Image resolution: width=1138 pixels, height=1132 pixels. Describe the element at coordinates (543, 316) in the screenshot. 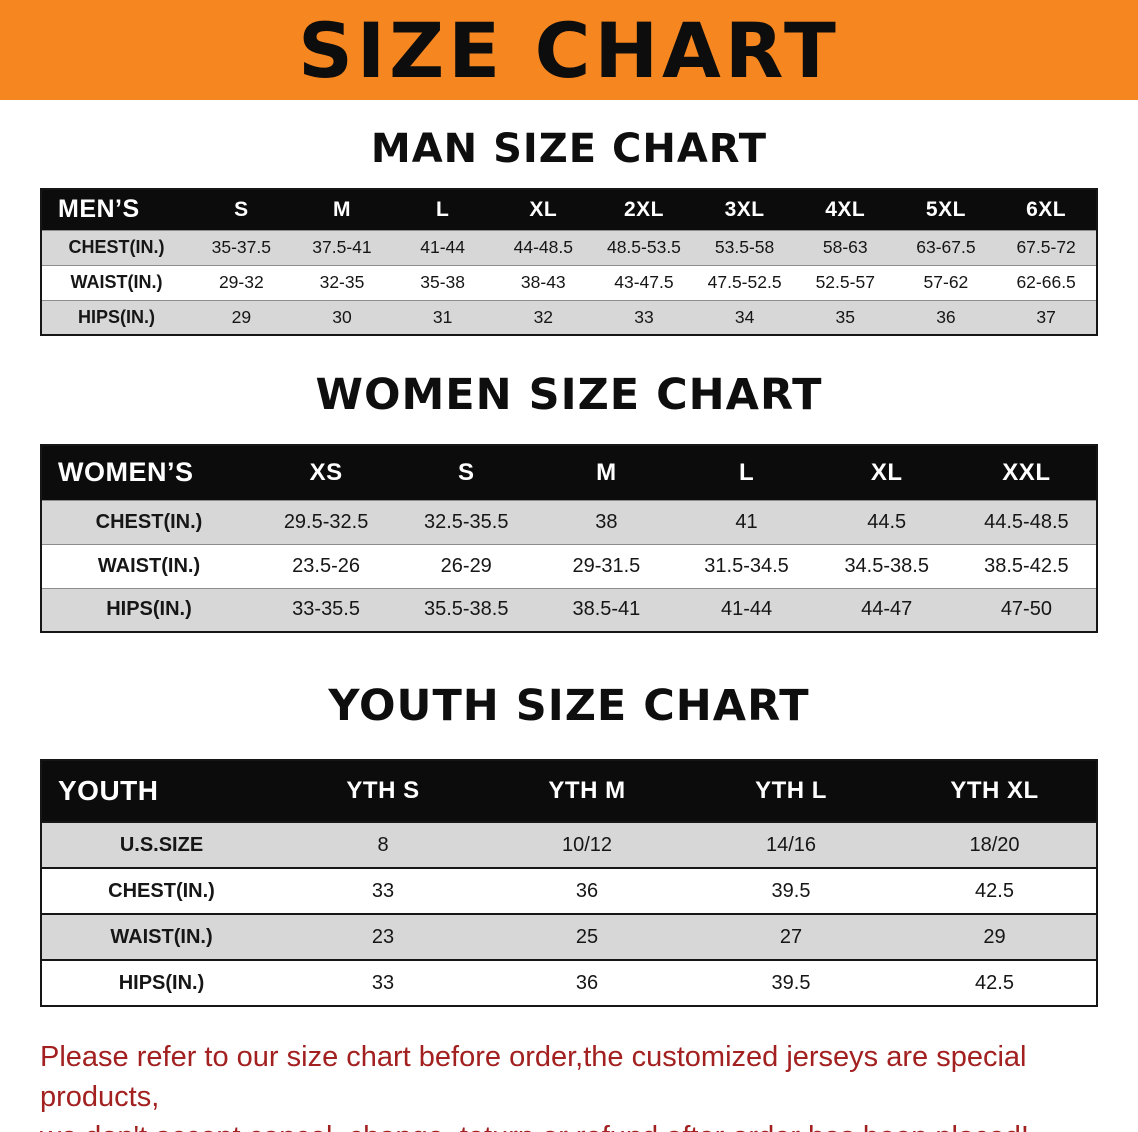

I see `value-cell: 32` at that location.